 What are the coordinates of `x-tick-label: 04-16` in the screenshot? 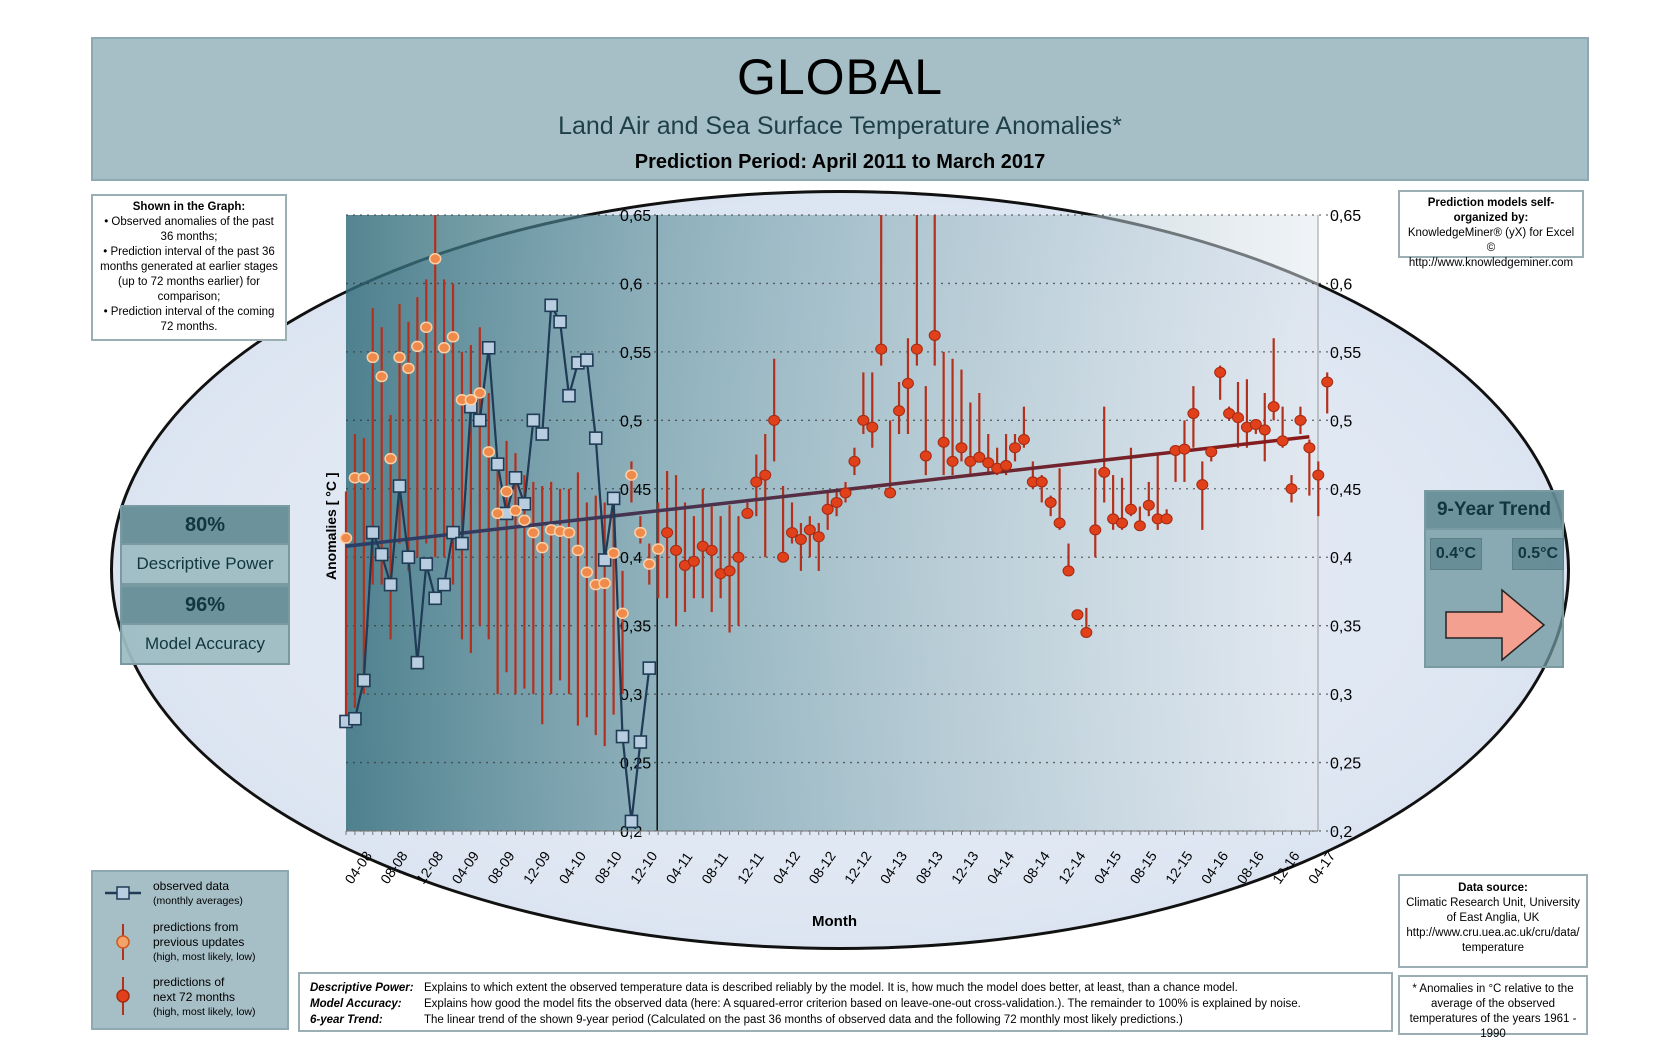 It's located at (1215, 867).